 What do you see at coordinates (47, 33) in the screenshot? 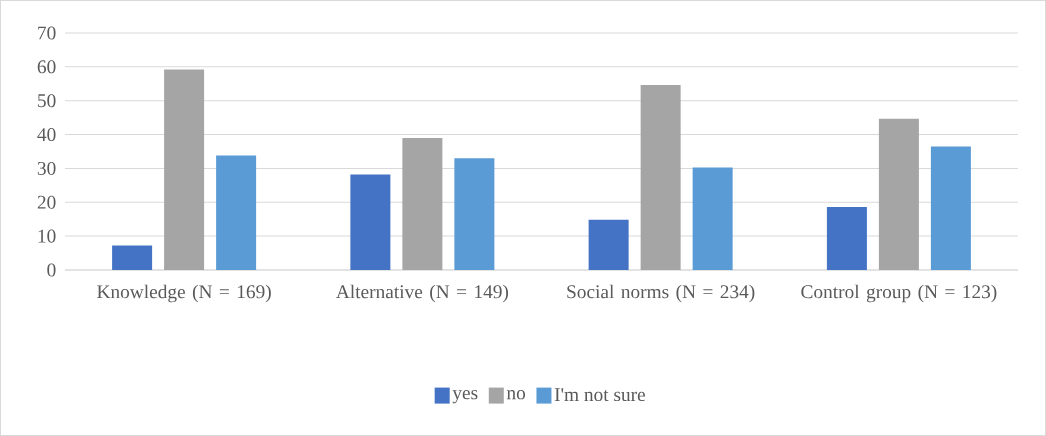
I see `y-tick-label: 70` at bounding box center [47, 33].